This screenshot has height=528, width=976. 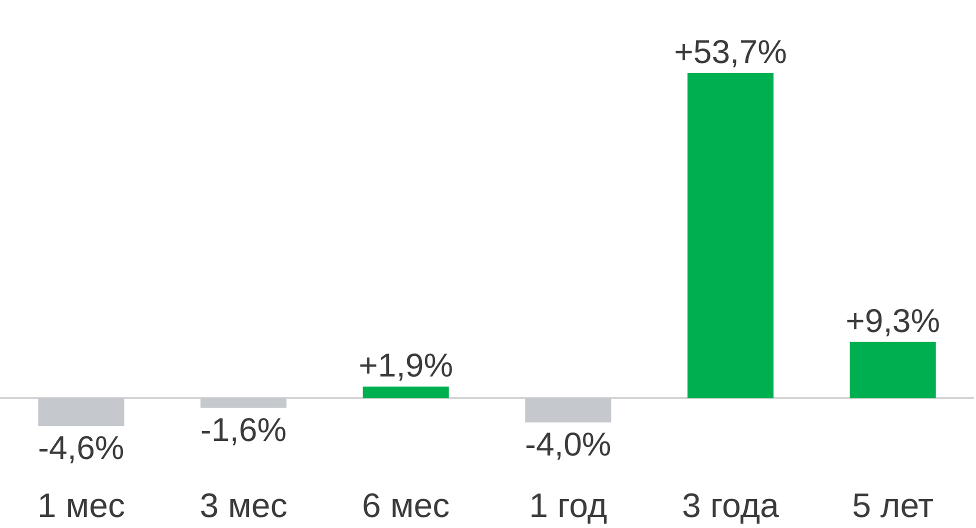 What do you see at coordinates (81, 506) in the screenshot?
I see `x-tick-label: 1 мес` at bounding box center [81, 506].